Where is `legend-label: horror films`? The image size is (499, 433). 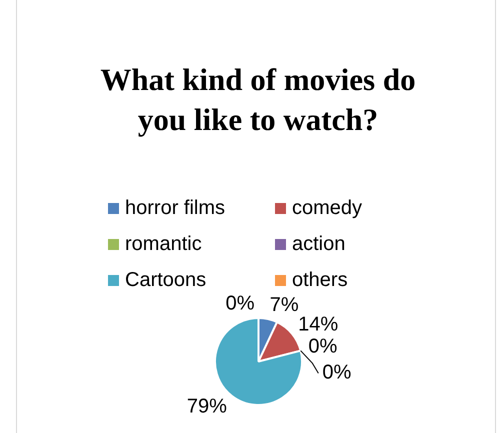 legend-label: horror films is located at coordinates (175, 208).